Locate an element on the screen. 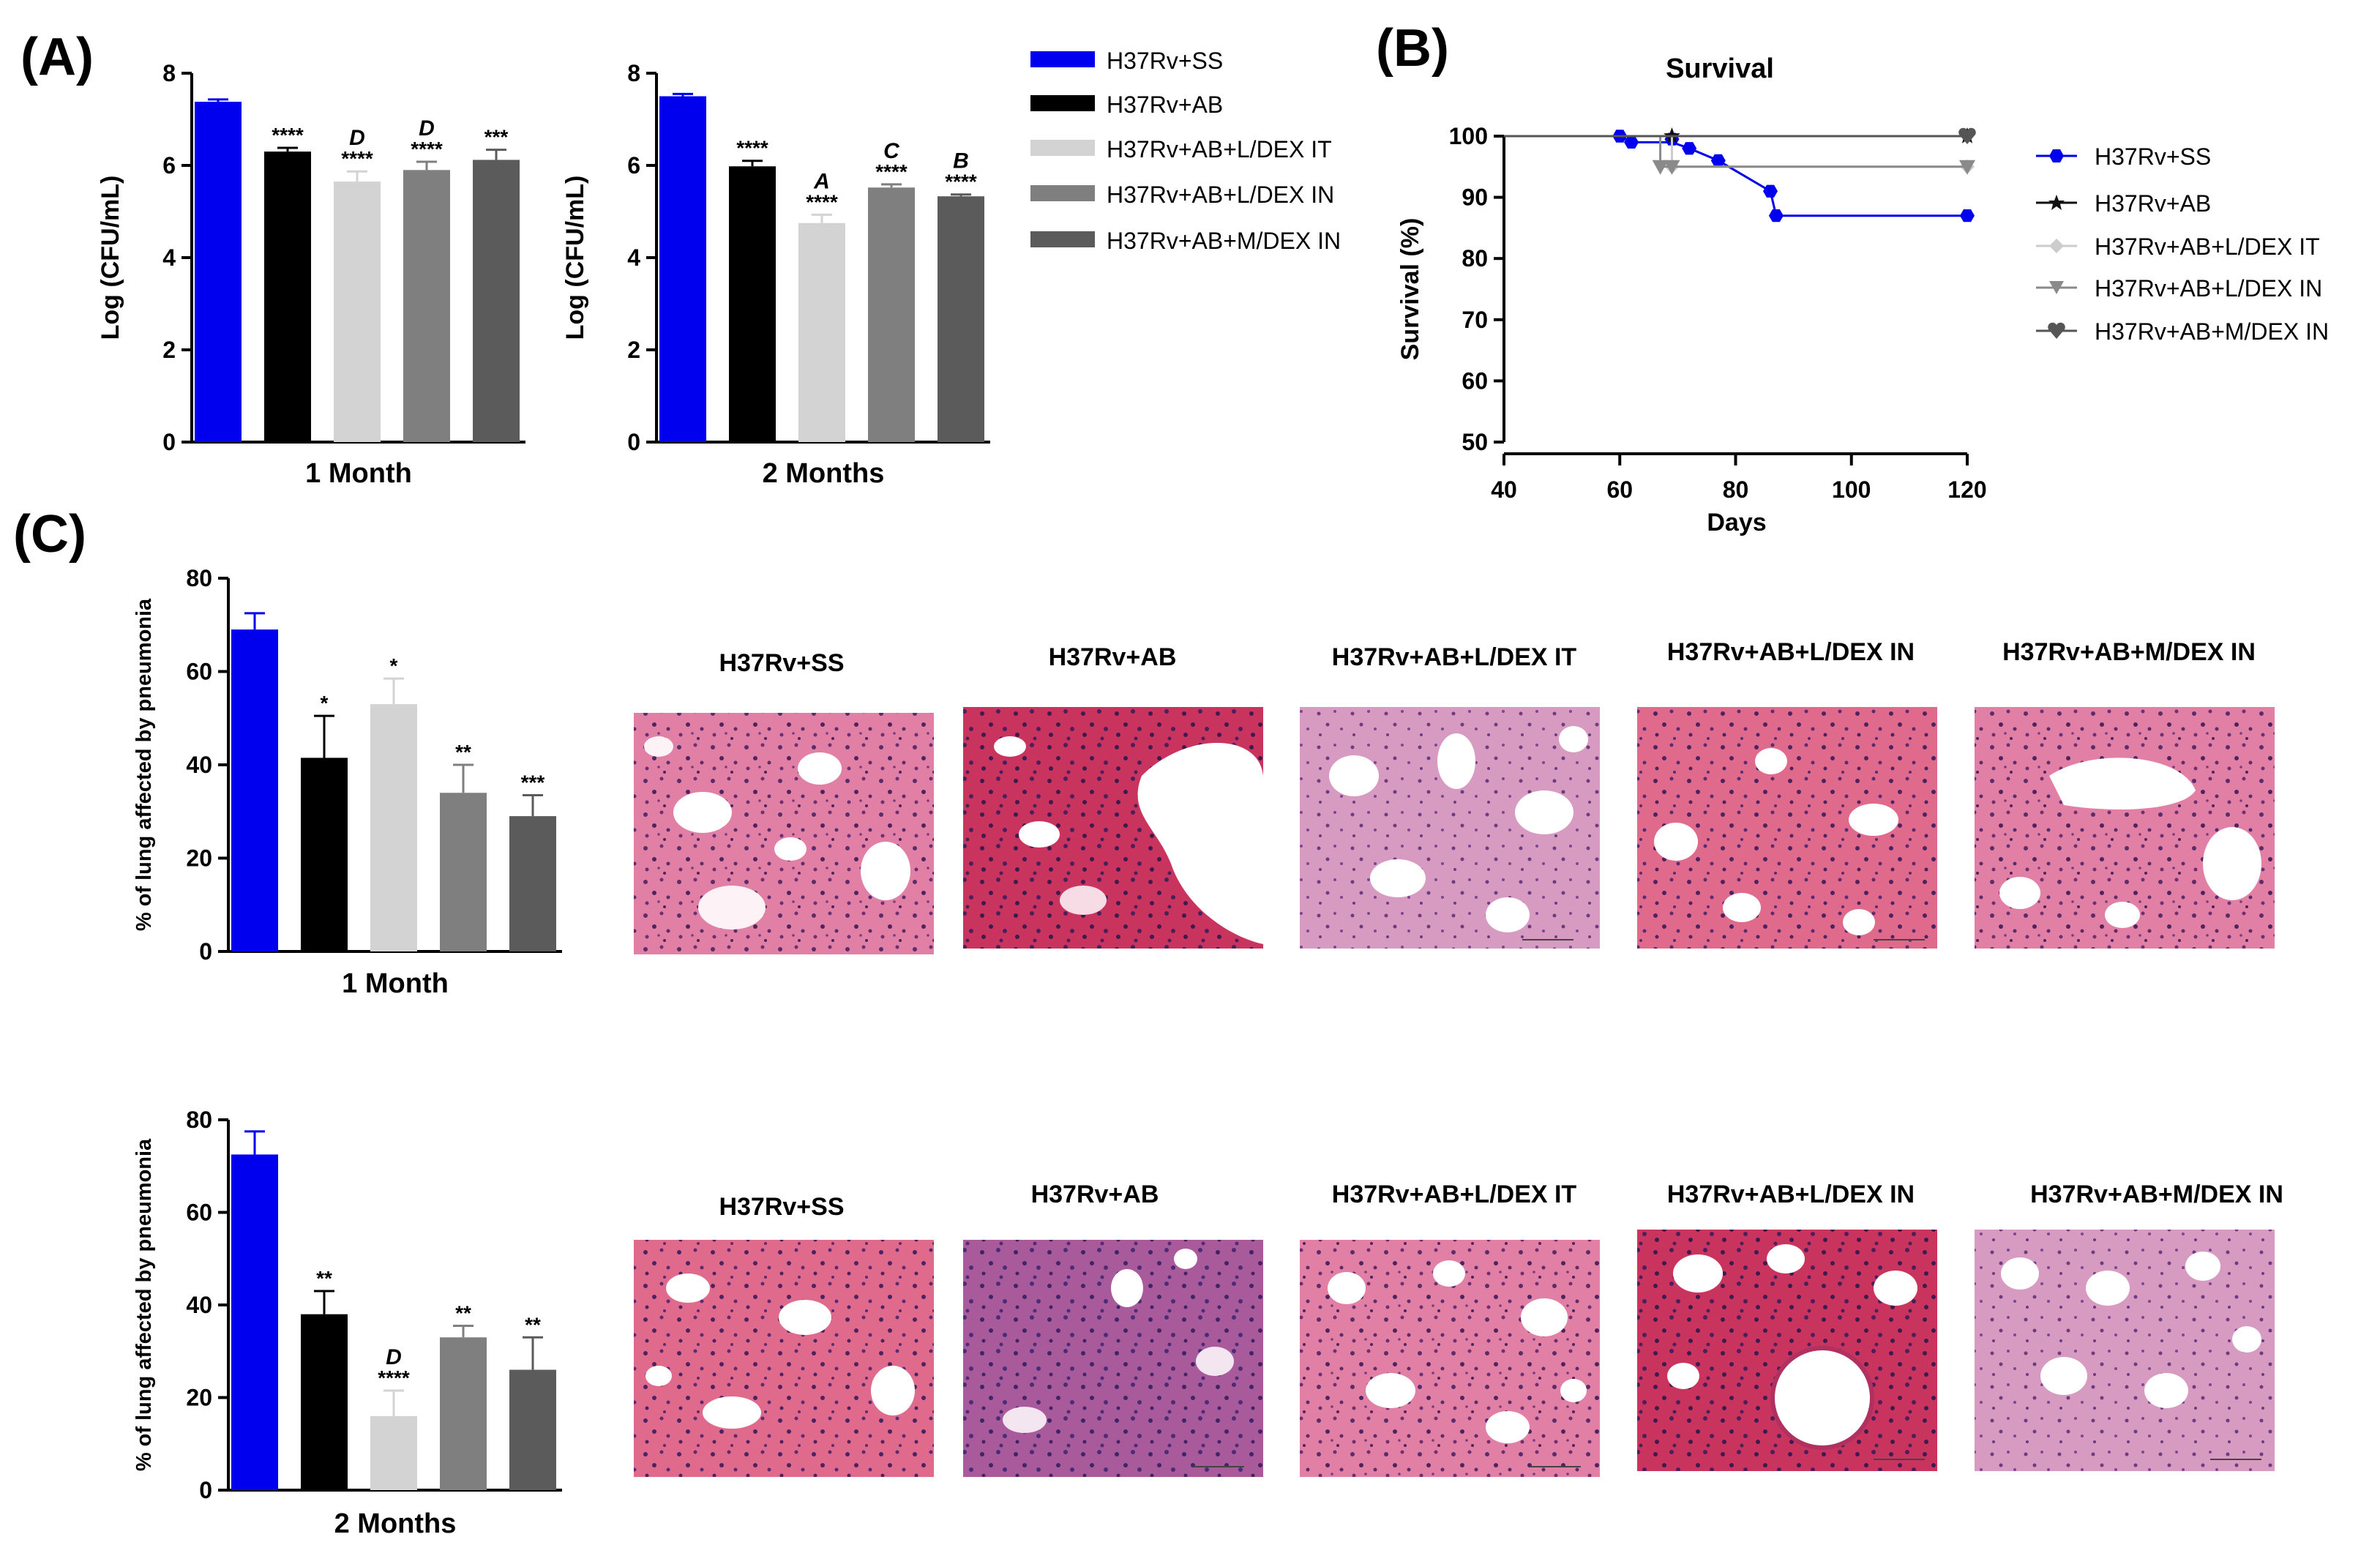  c1-significance: *** is located at coordinates (533, 782).